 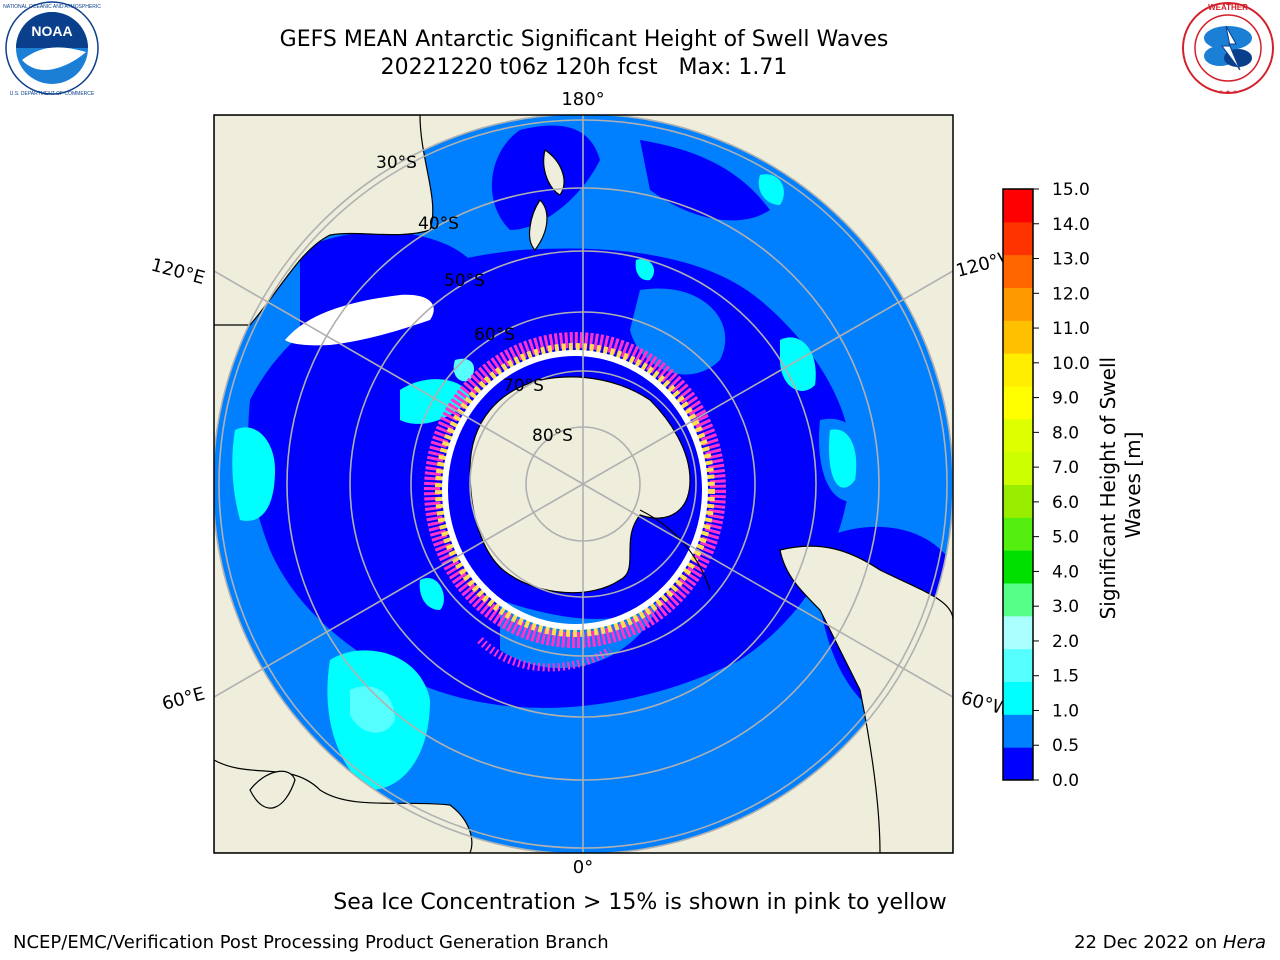 I want to click on new-zealand-south, so click(x=538, y=225).